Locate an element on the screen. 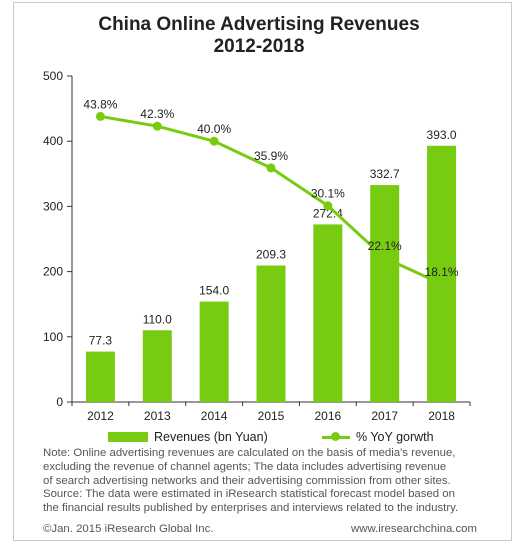  yoy-value-label: 40.0% is located at coordinates (214, 129).